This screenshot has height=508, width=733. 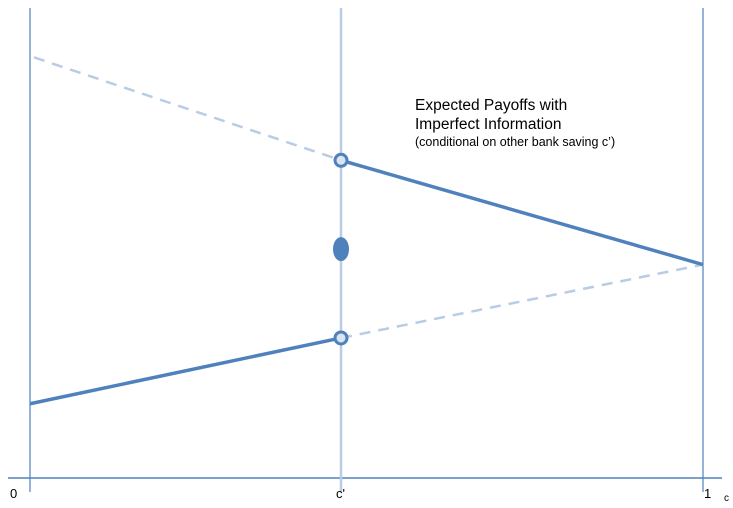 I want to click on annotation-line-3: (conditional on other bank saving c’), so click(x=515, y=142).